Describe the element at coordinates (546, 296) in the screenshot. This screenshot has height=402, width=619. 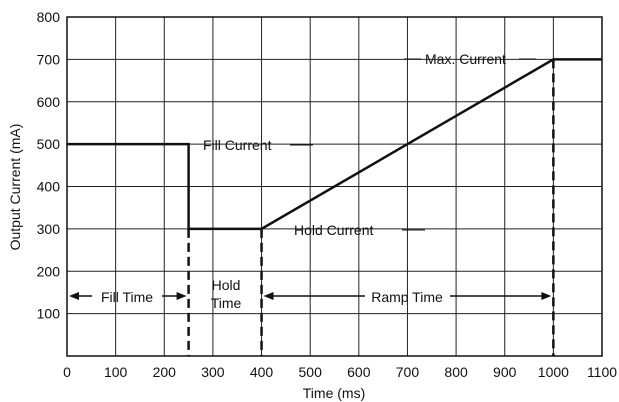
I see `ramp-time-span-right-arrowhead` at that location.